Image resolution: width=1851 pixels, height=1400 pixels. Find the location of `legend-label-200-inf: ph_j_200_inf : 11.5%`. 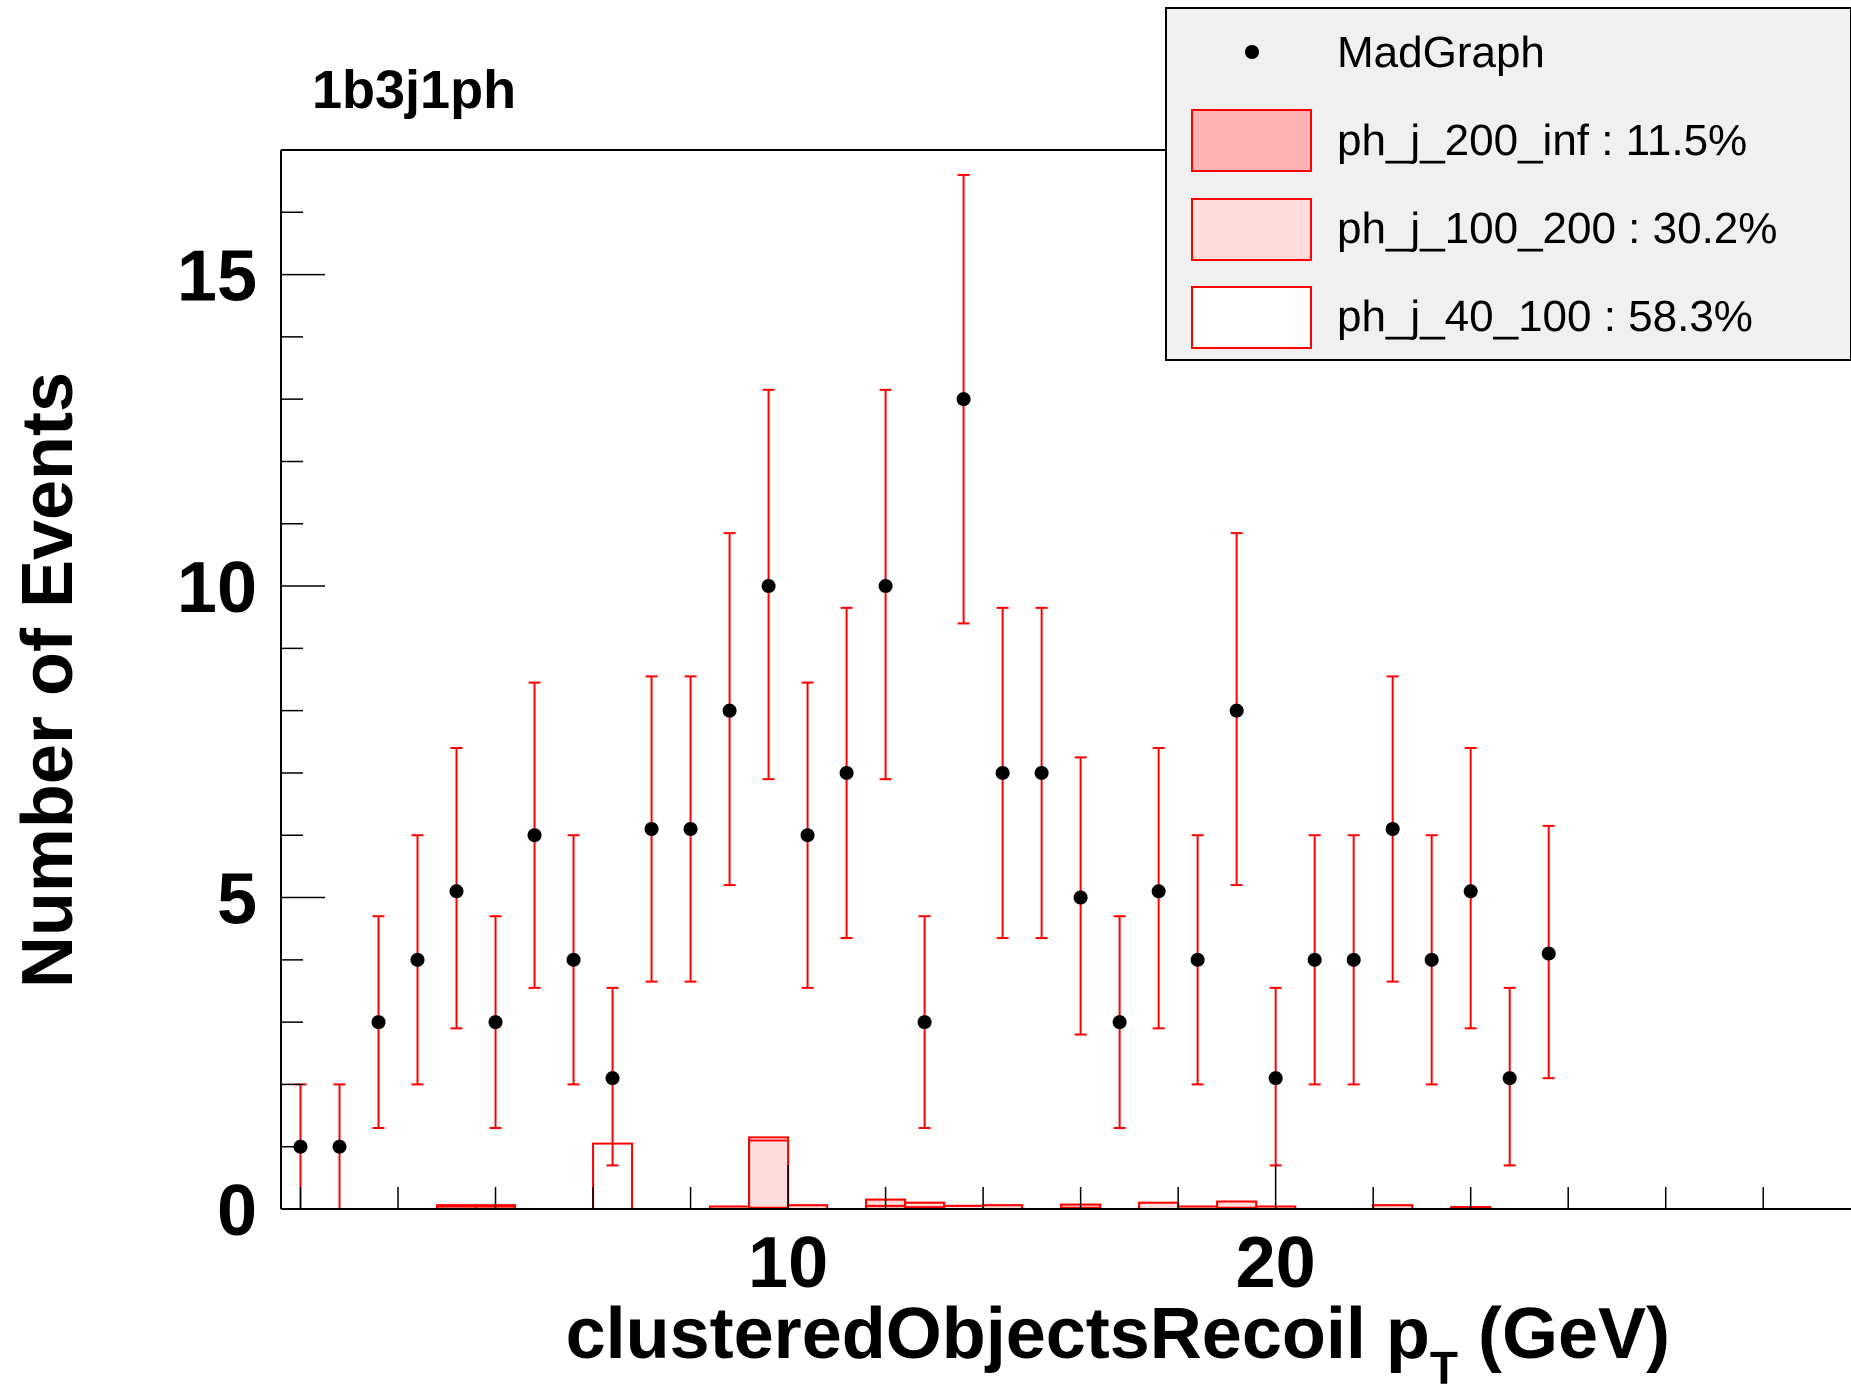

legend-label-200-inf: ph_j_200_inf : 11.5% is located at coordinates (1542, 140).